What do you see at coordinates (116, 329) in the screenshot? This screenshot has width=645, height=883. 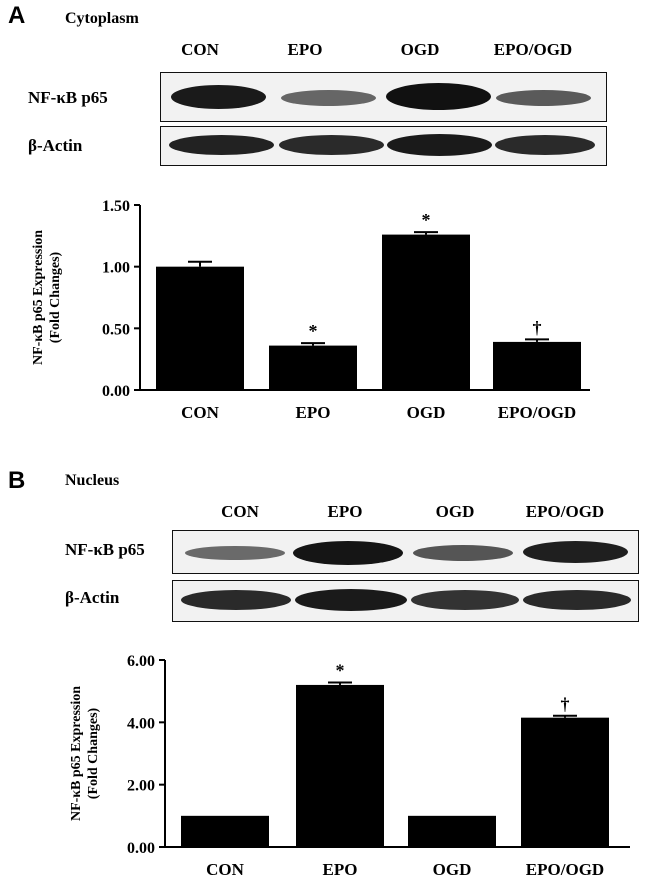 I see `y-tick-label: 0.50` at bounding box center [116, 329].